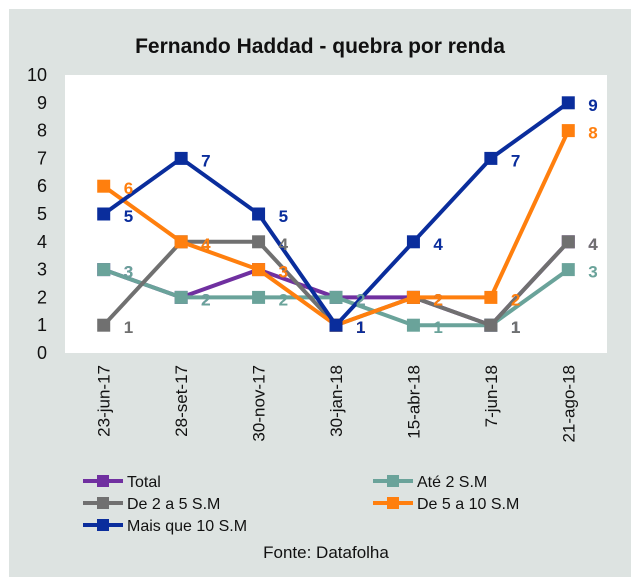  I want to click on legend-item: Até 2 S.M, so click(430, 482).